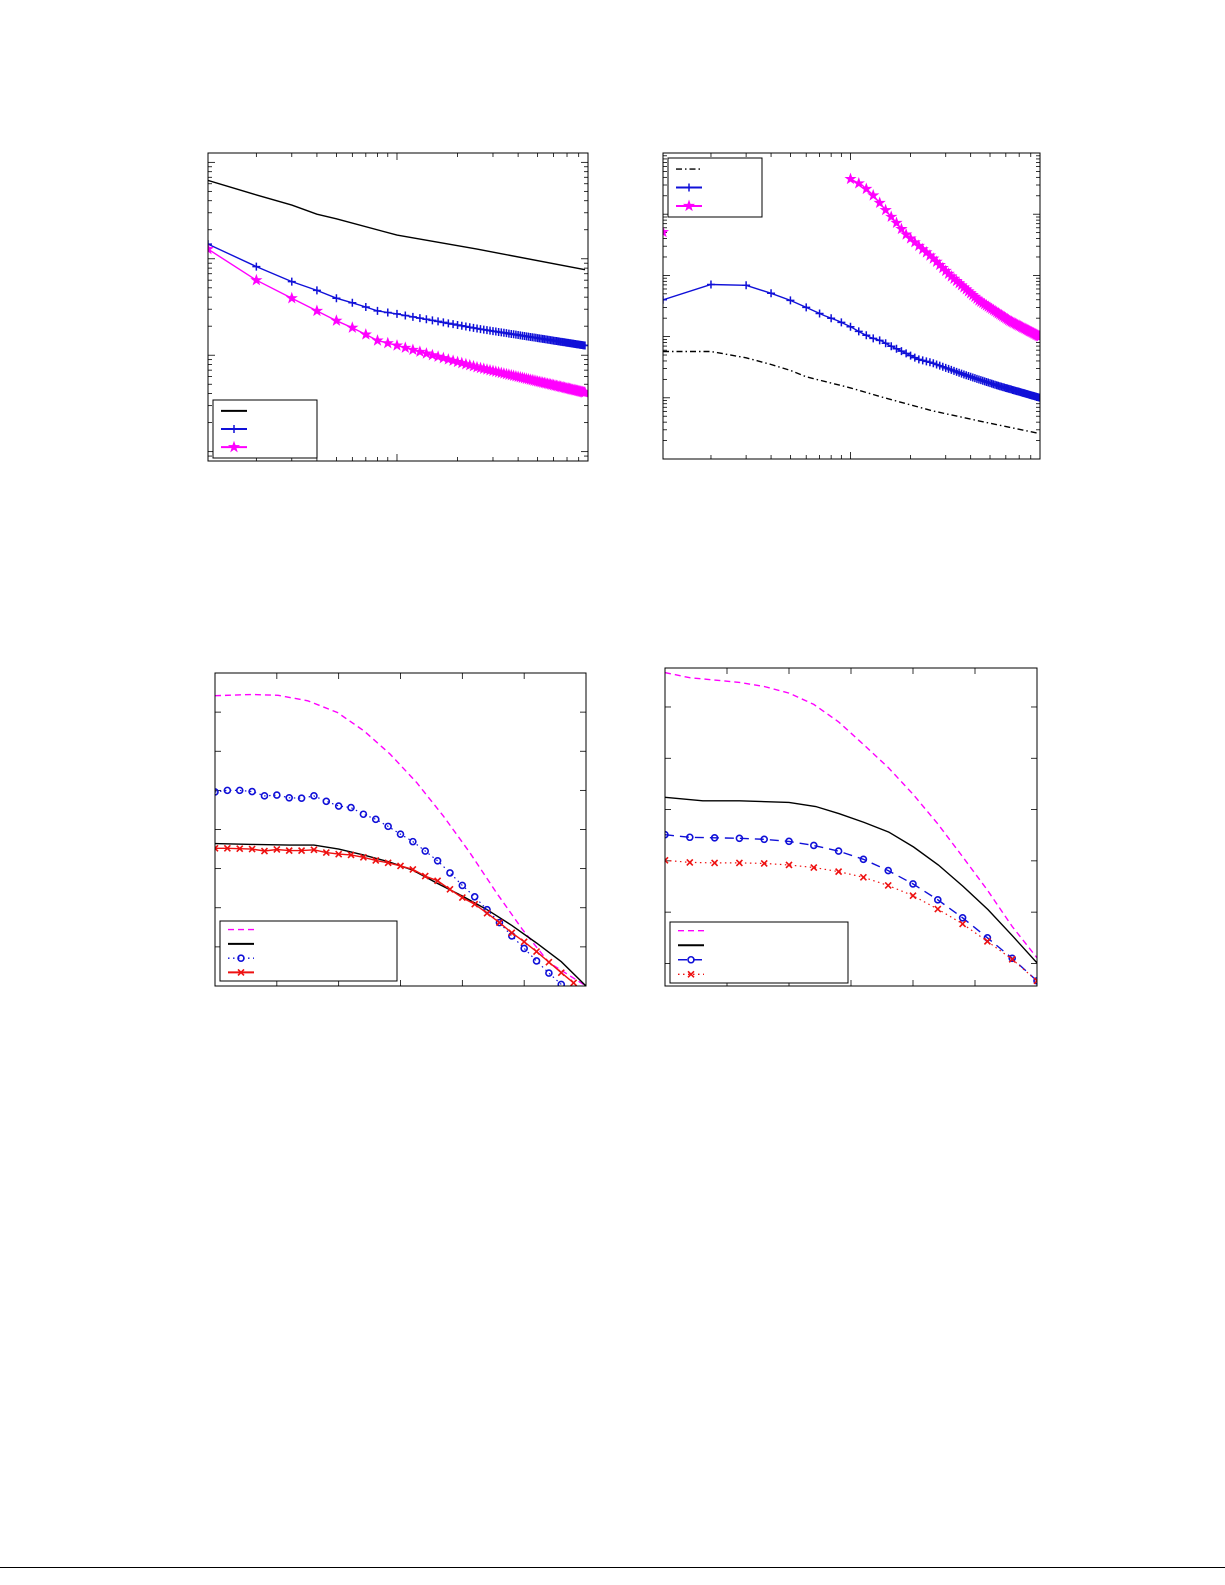  I want to click on legend-box, so click(308, 951).